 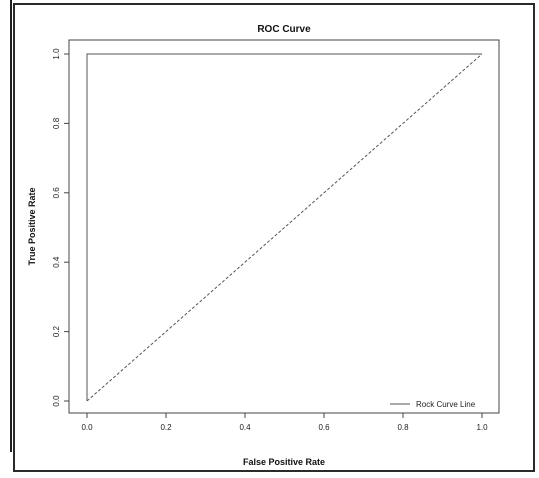 I want to click on y-tick-label: 0.6, so click(x=56, y=193).